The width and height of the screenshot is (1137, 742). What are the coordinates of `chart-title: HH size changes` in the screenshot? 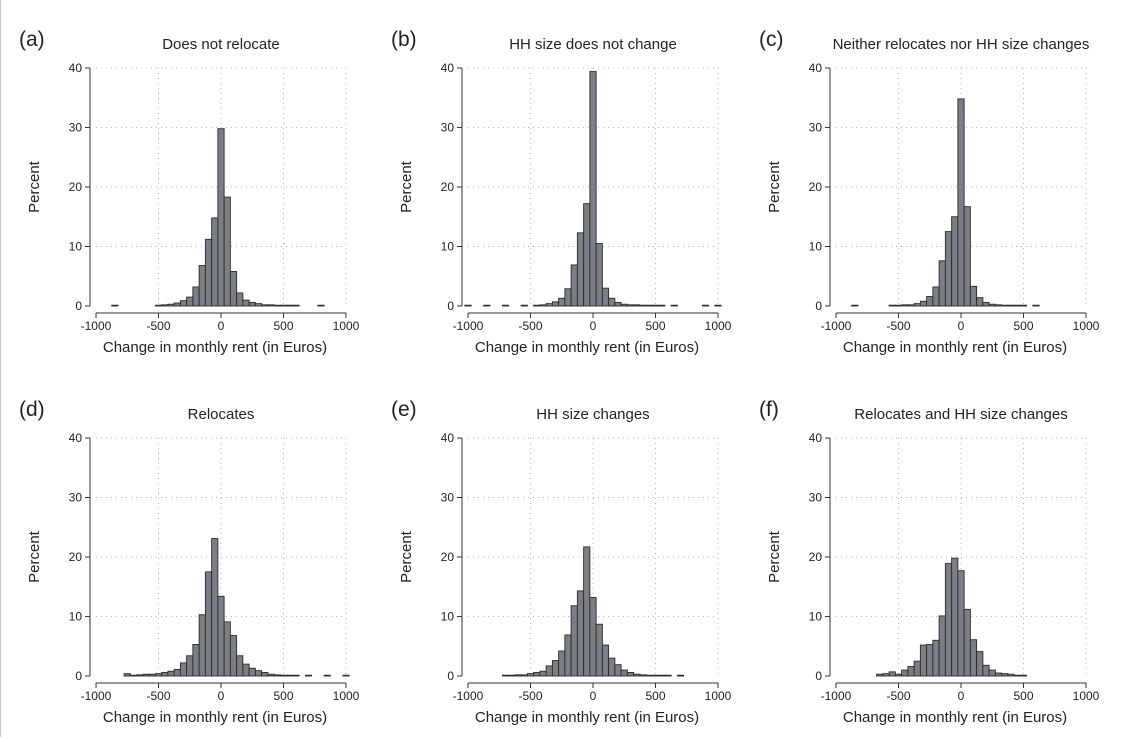 It's located at (592, 414).